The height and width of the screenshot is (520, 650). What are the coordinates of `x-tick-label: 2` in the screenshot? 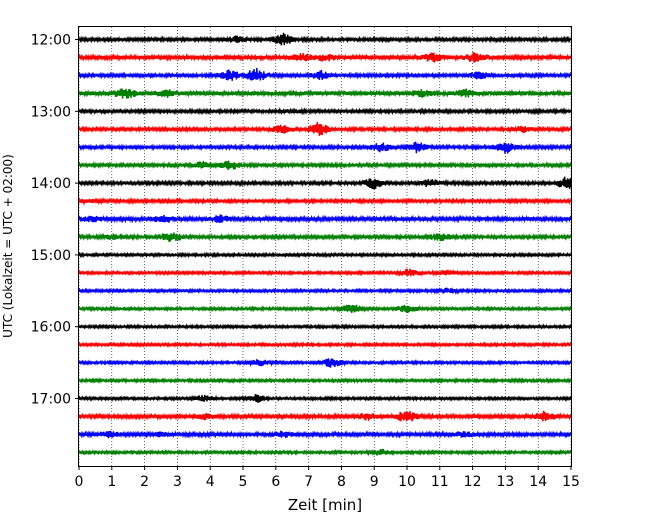 It's located at (144, 482).